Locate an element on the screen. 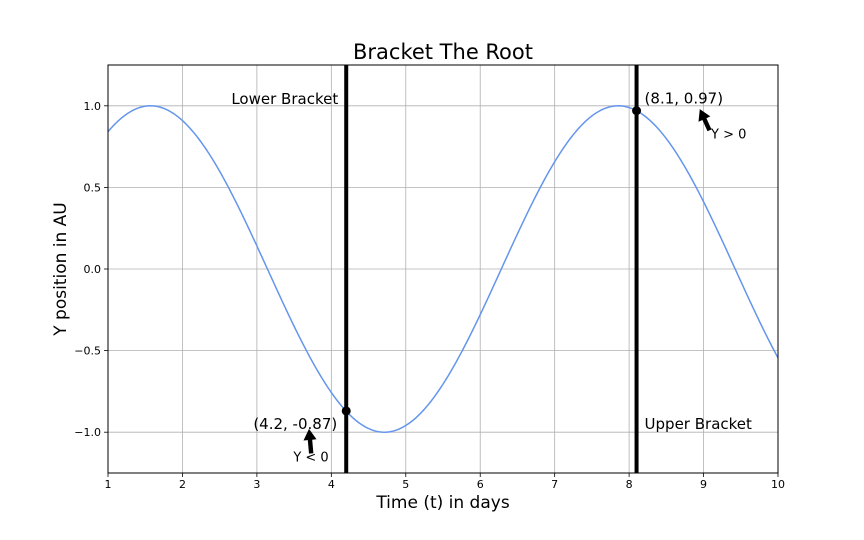  x-tick-label: 9 is located at coordinates (703, 484).